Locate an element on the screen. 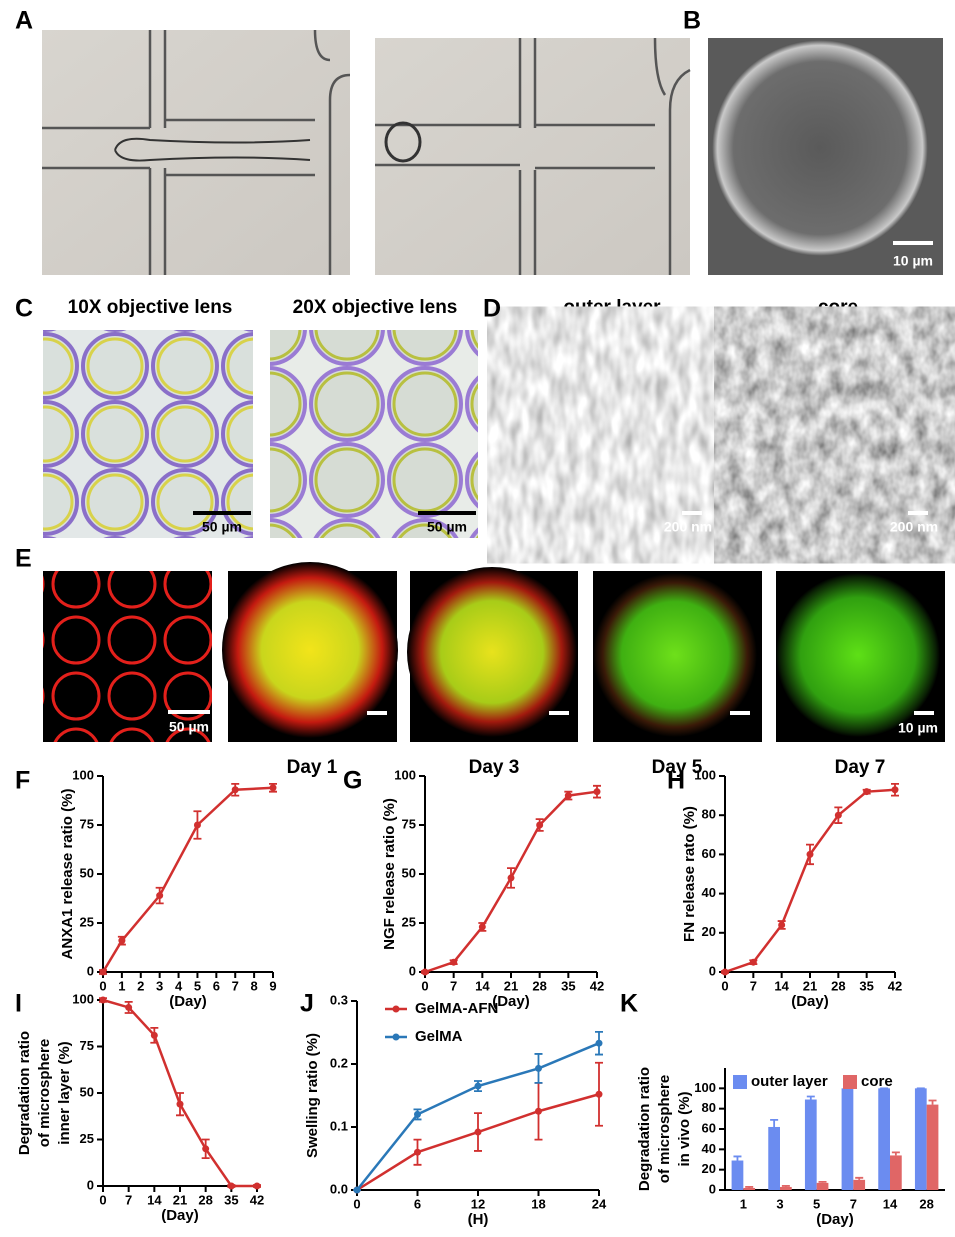 The image size is (955, 1237). x-tick-label: 5 is located at coordinates (816, 1203).